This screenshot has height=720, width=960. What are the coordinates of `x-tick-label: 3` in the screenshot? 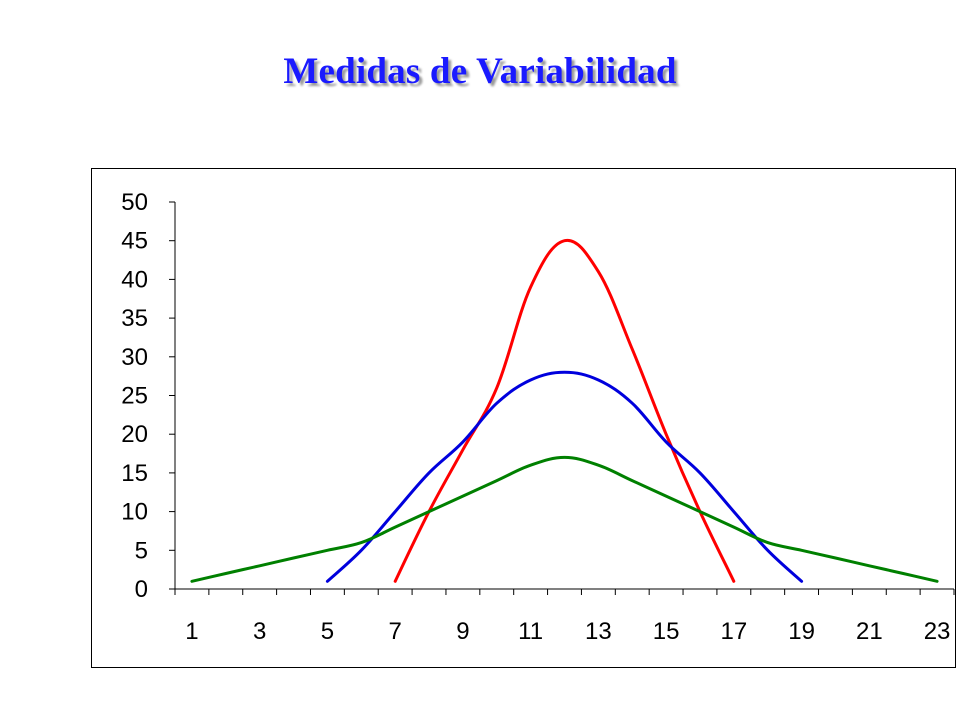 It's located at (259, 631).